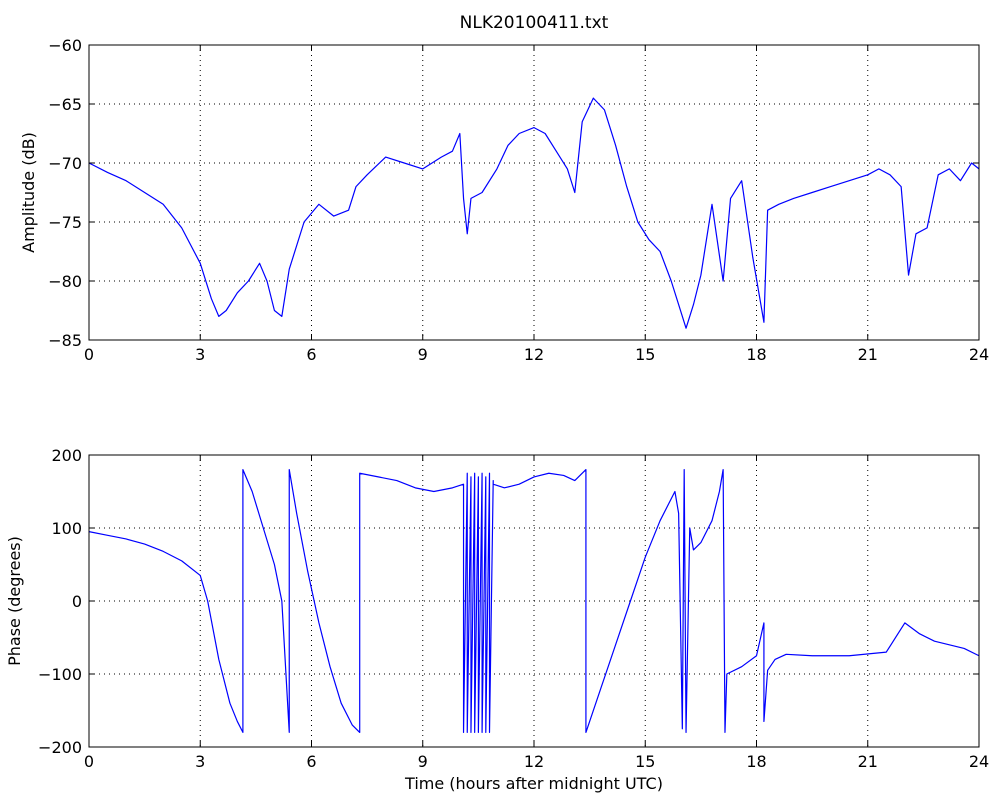 The width and height of the screenshot is (998, 806). What do you see at coordinates (14, 601) in the screenshot?
I see `phase-y-axis-label: Phase (degrees)` at bounding box center [14, 601].